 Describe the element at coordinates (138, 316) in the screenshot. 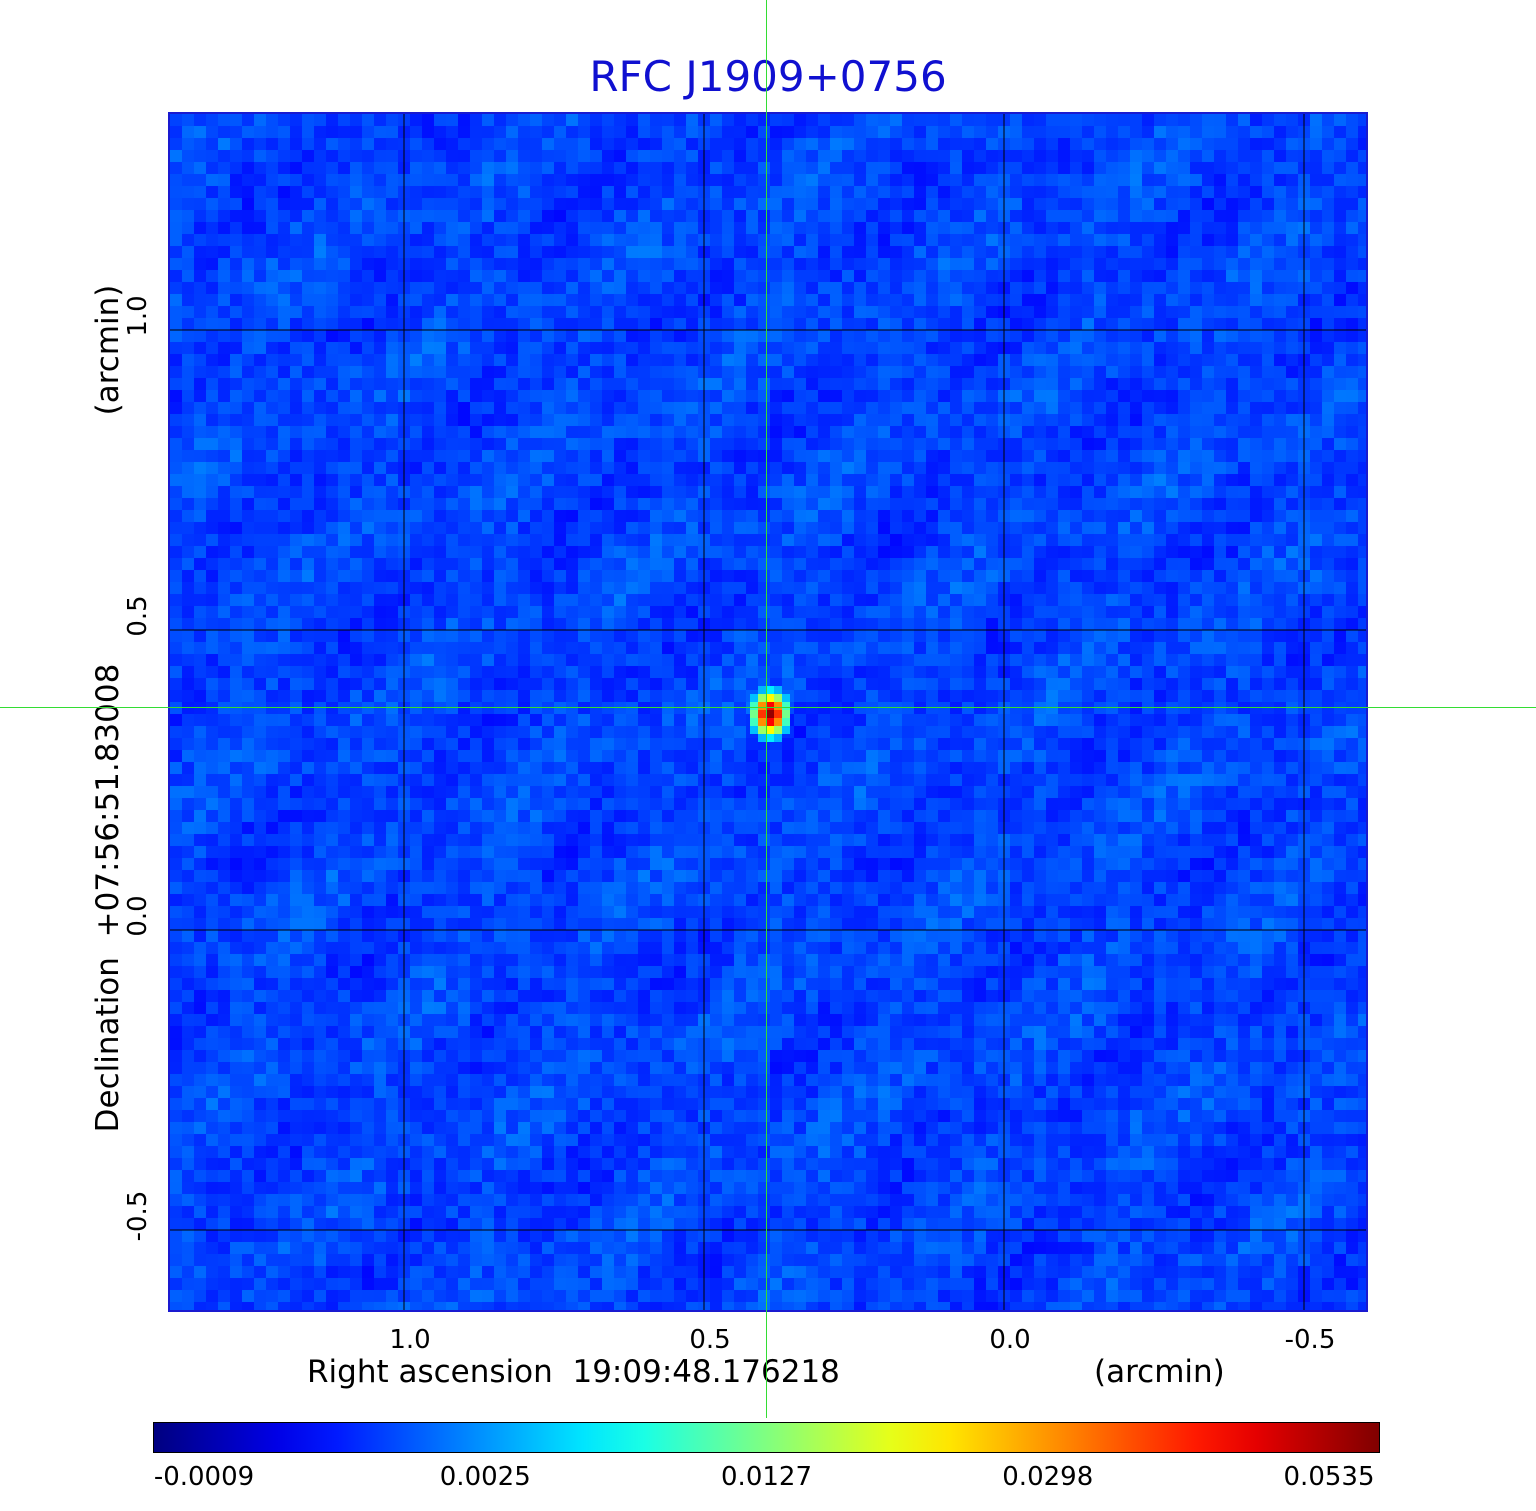

I see `y-tick-label: 1.0` at that location.